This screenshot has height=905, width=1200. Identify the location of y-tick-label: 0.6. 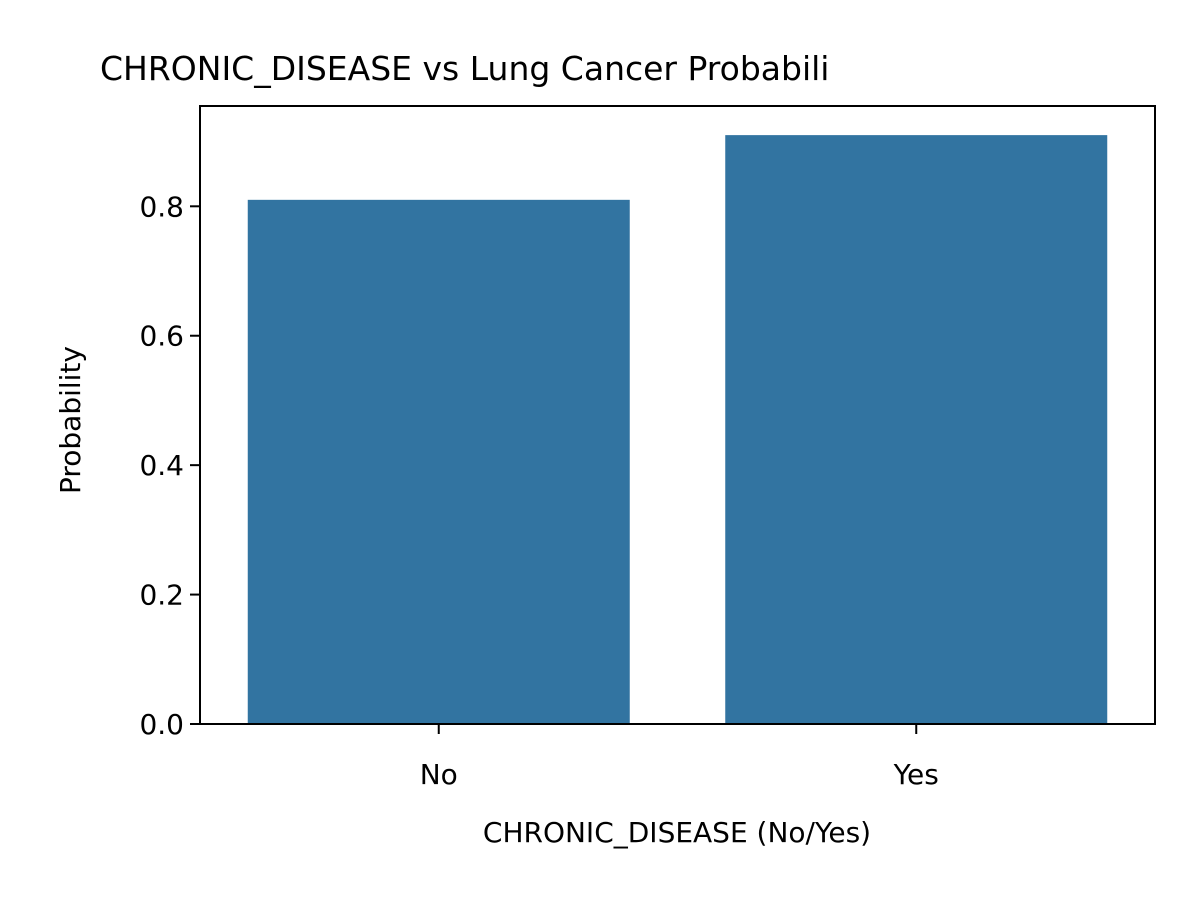
(161, 336).